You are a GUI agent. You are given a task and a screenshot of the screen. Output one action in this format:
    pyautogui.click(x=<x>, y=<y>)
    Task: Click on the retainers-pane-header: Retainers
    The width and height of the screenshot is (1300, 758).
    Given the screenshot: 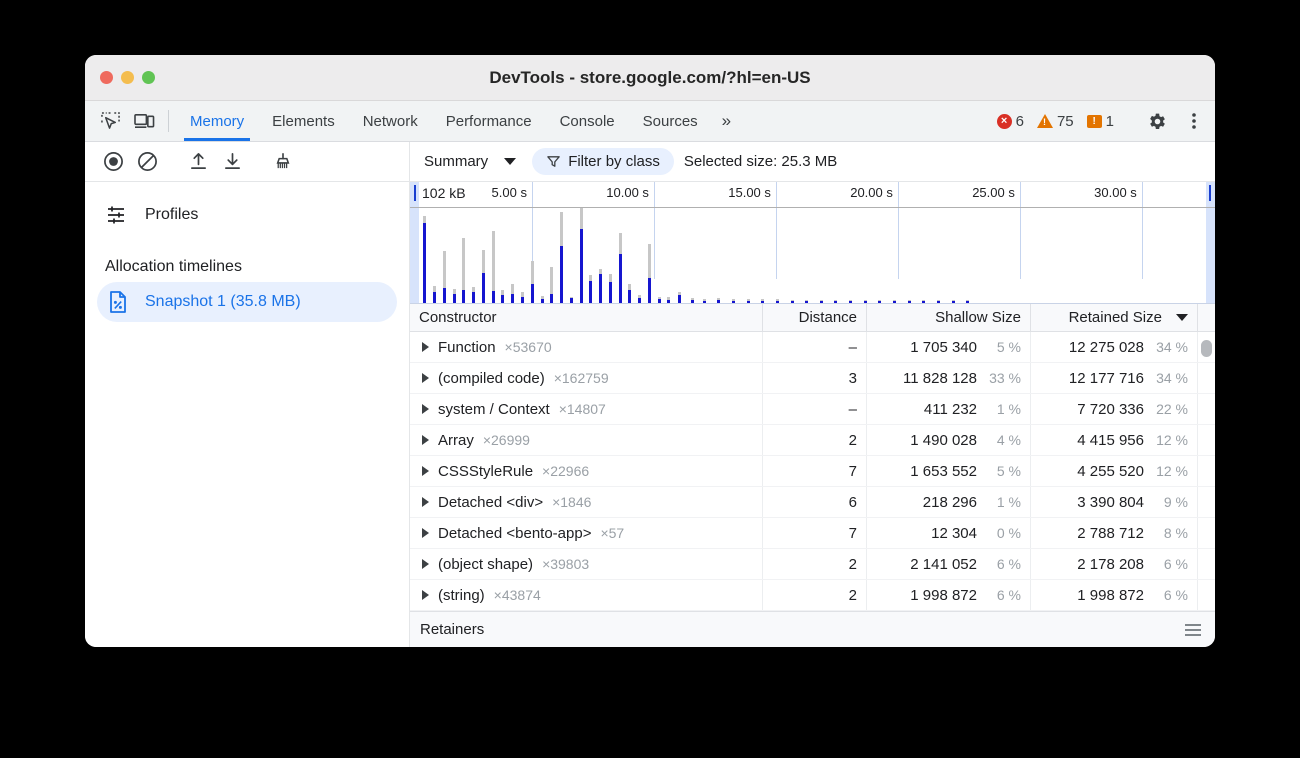 What is the action you would take?
    pyautogui.click(x=812, y=629)
    